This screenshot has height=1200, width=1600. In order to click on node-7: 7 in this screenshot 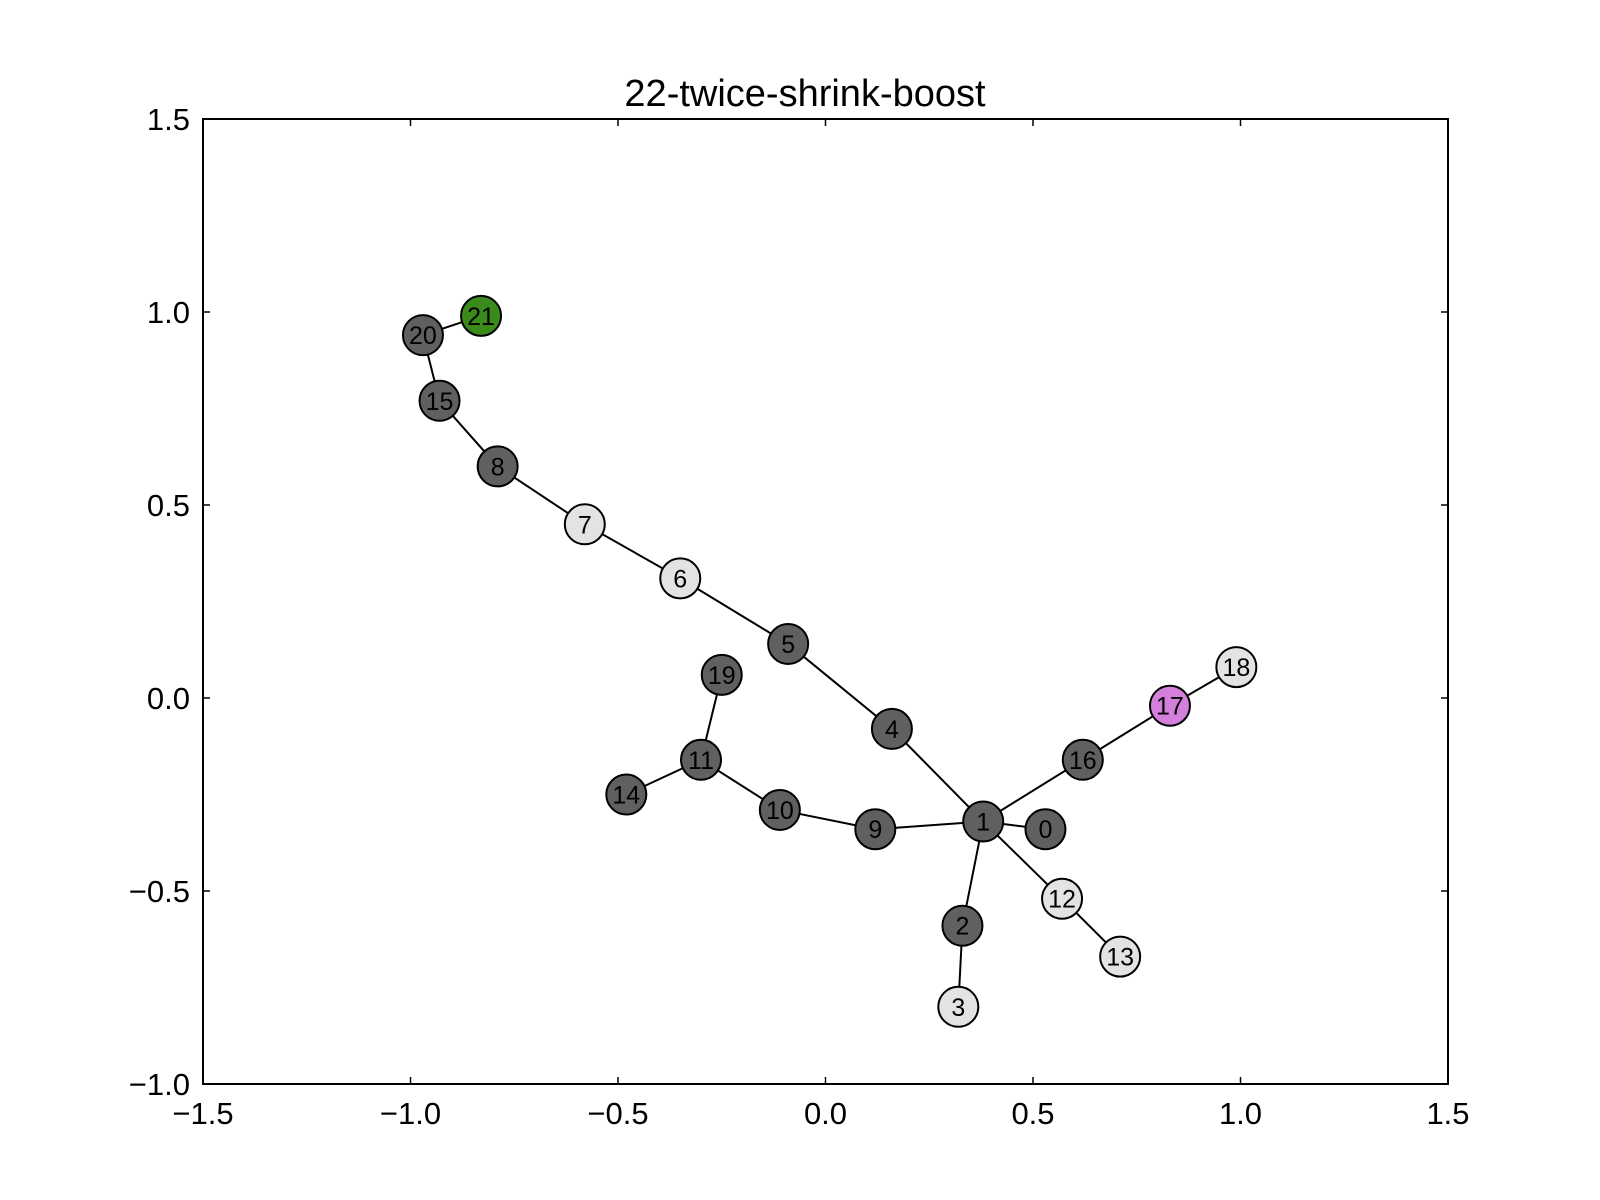, I will do `click(584, 524)`.